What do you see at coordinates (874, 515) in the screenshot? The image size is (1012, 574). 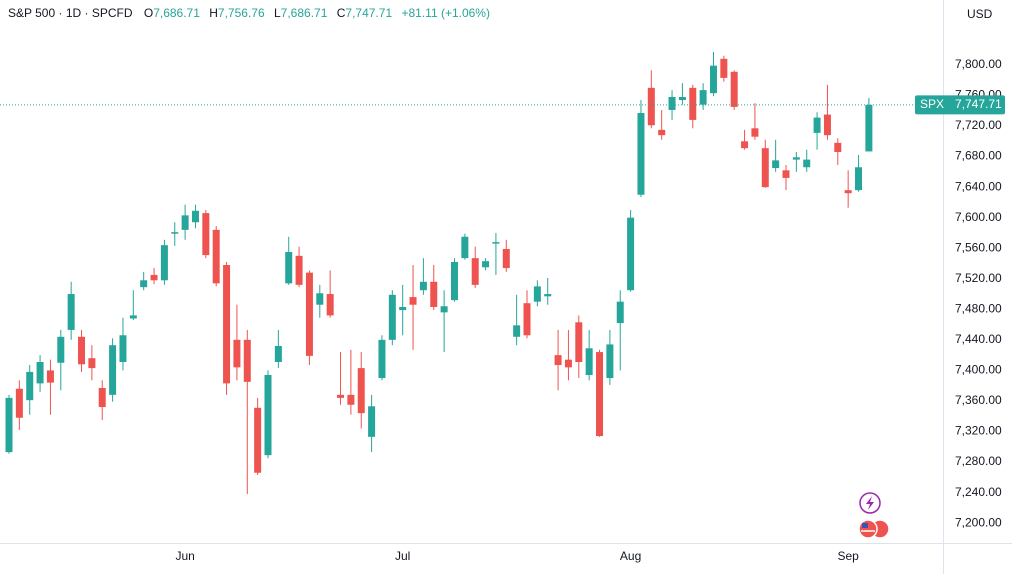 I see `event-icons` at bounding box center [874, 515].